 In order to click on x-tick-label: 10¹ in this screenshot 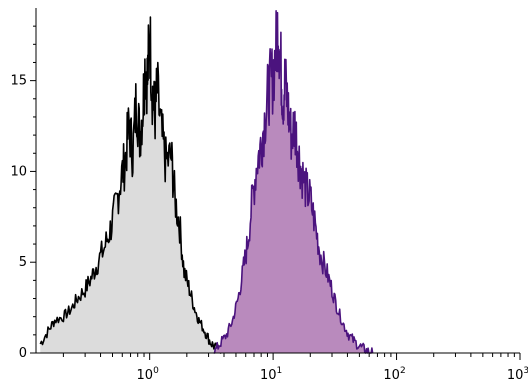, I will do `click(271, 374)`.